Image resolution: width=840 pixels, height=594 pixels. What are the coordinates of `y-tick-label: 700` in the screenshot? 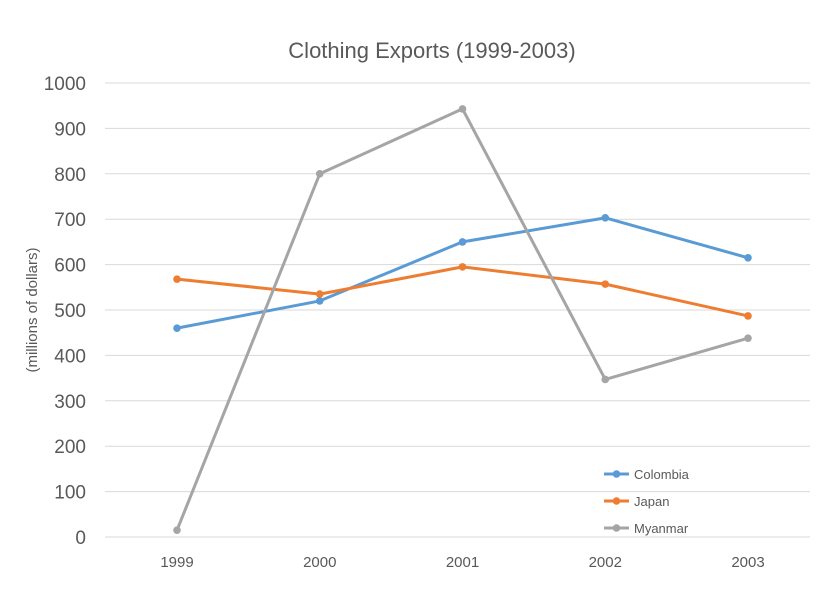 It's located at (70, 220).